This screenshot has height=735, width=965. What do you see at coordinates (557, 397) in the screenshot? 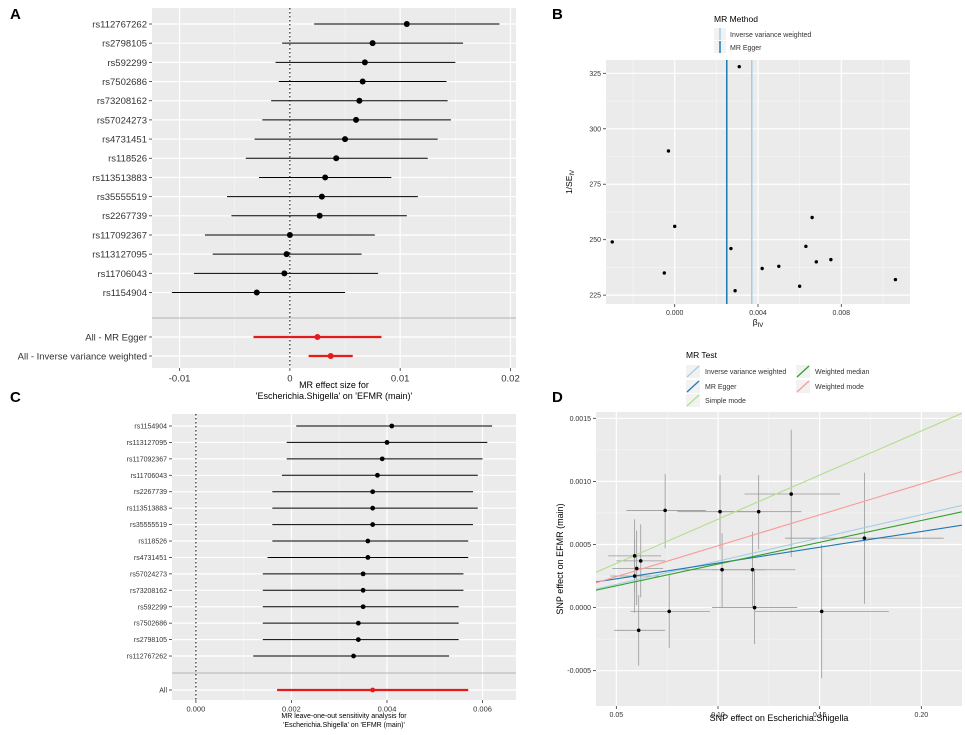
I see `panel-d-letter: D` at bounding box center [557, 397].